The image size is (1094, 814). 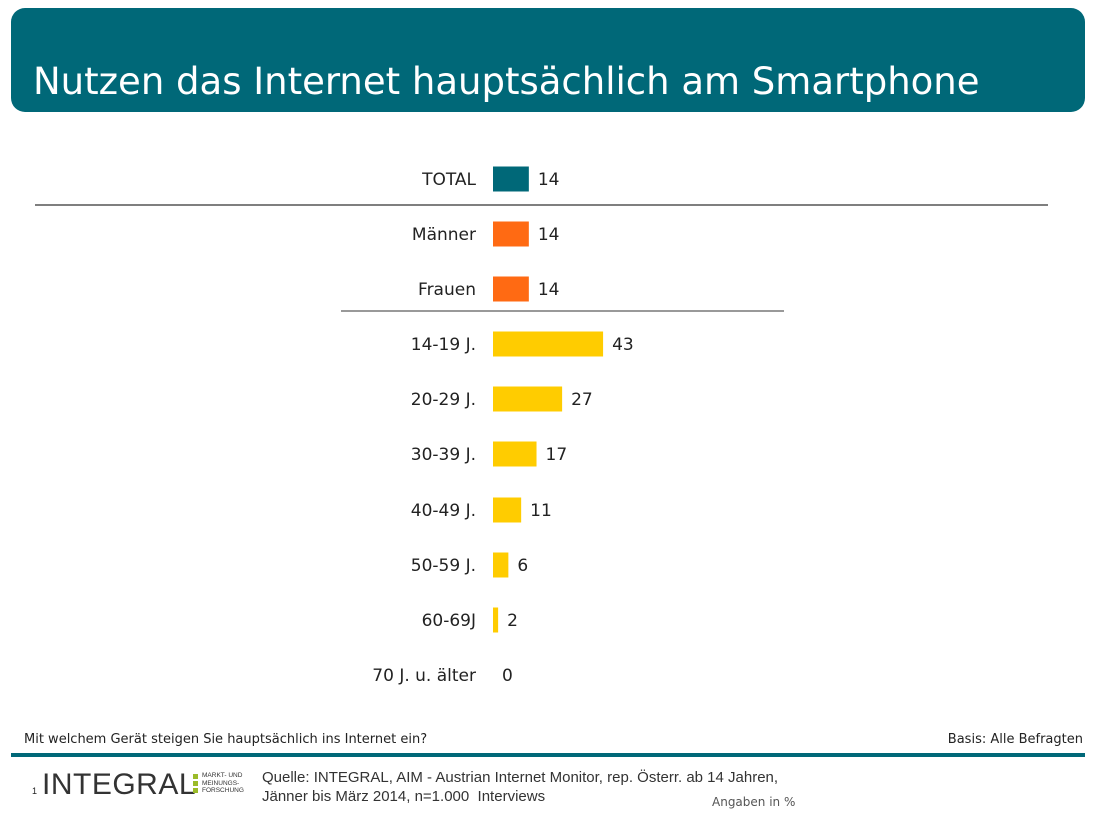 I want to click on integral-logo: INTEGRAL, so click(x=119, y=784).